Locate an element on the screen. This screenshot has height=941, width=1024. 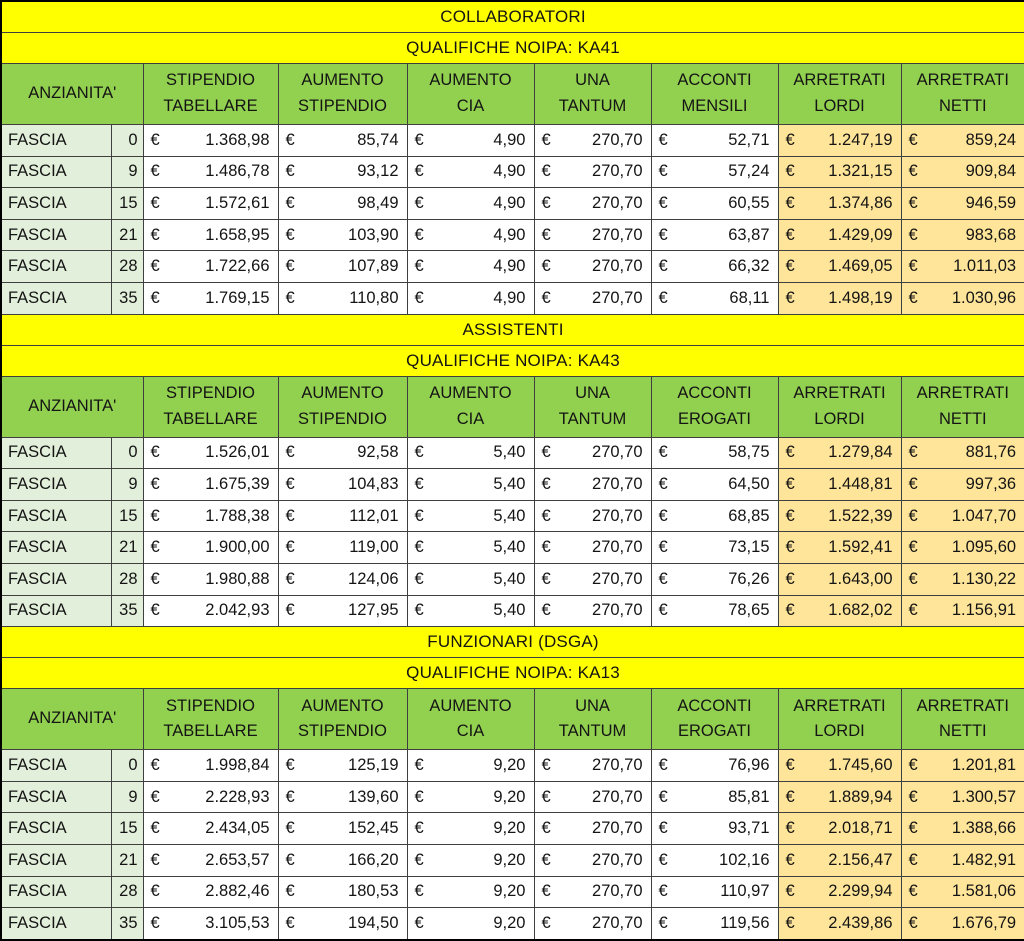
amount: 57,24 is located at coordinates (748, 171).